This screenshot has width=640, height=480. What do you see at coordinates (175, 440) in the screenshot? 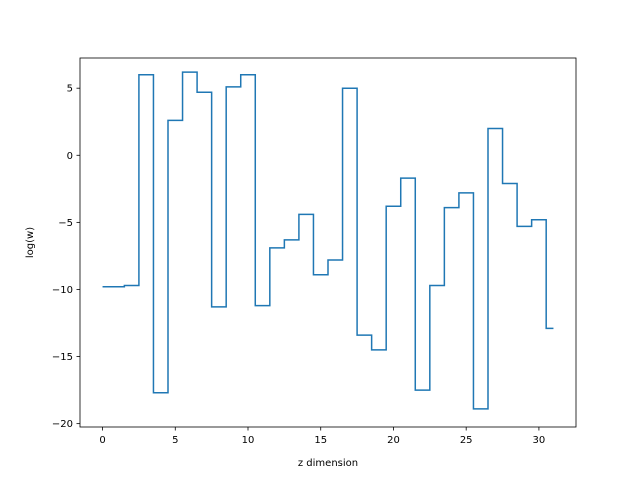
I see `x-tick-label: 5` at bounding box center [175, 440].